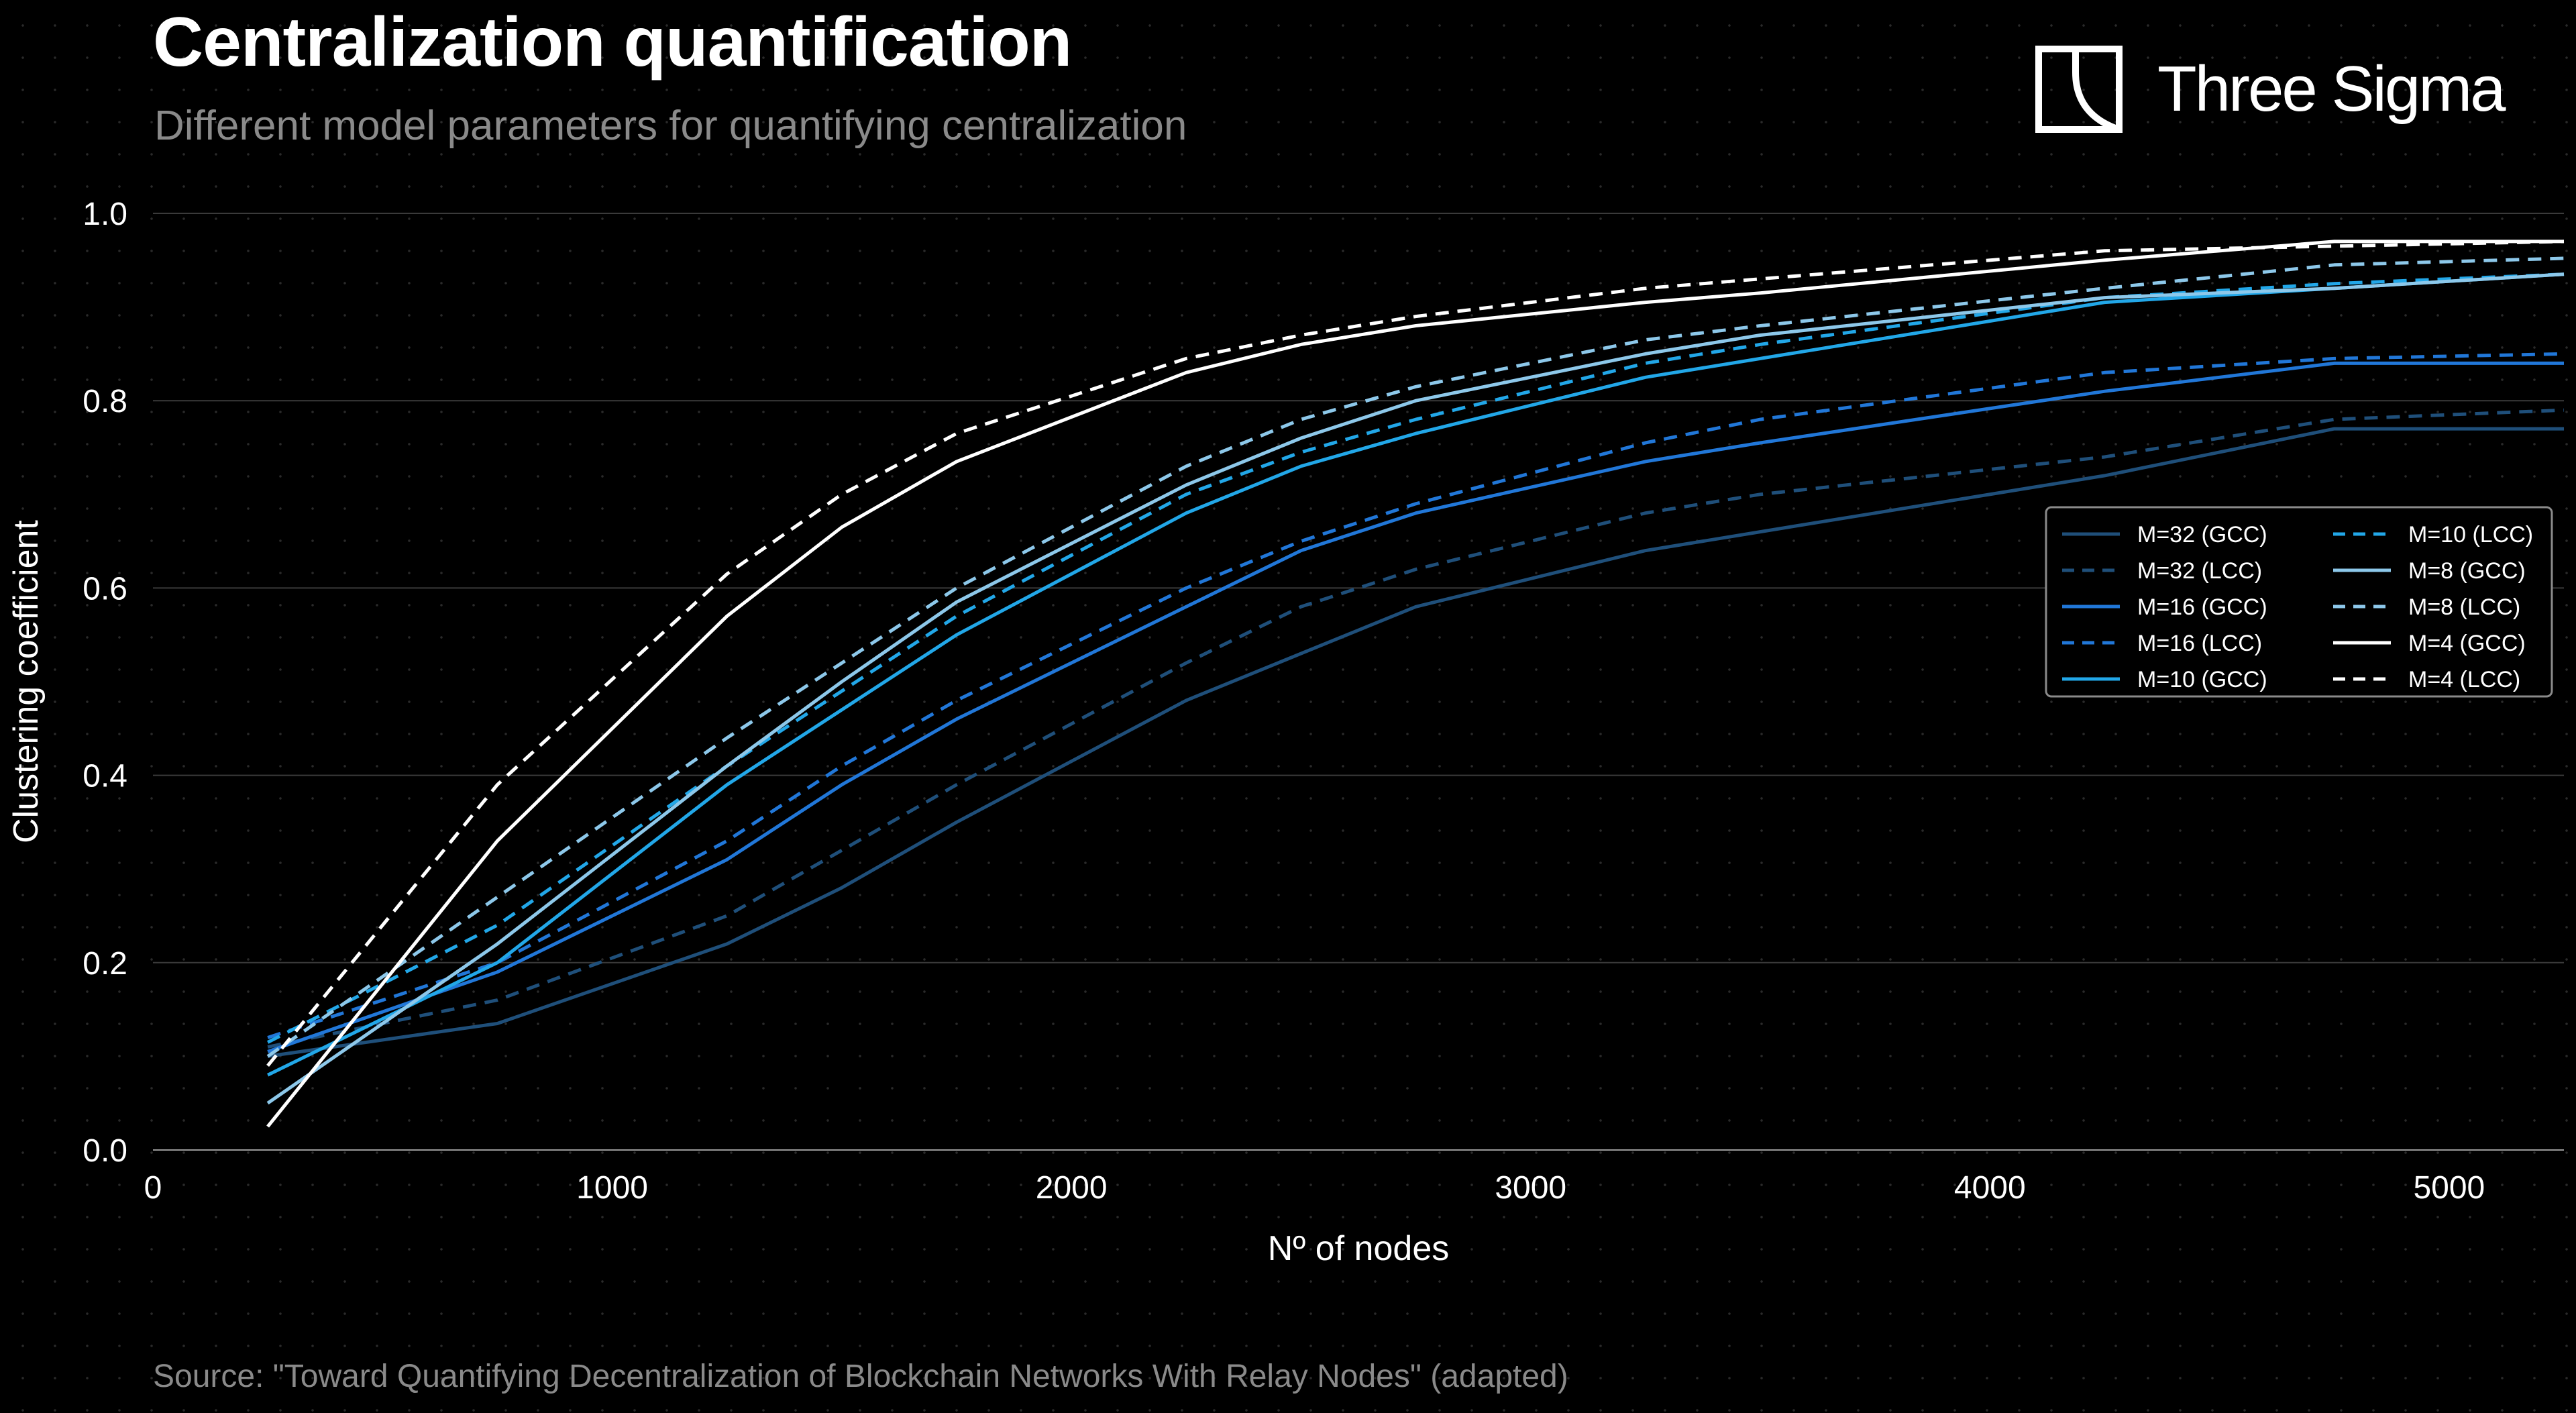  What do you see at coordinates (1990, 1188) in the screenshot?
I see `x-tick-label: 4000` at bounding box center [1990, 1188].